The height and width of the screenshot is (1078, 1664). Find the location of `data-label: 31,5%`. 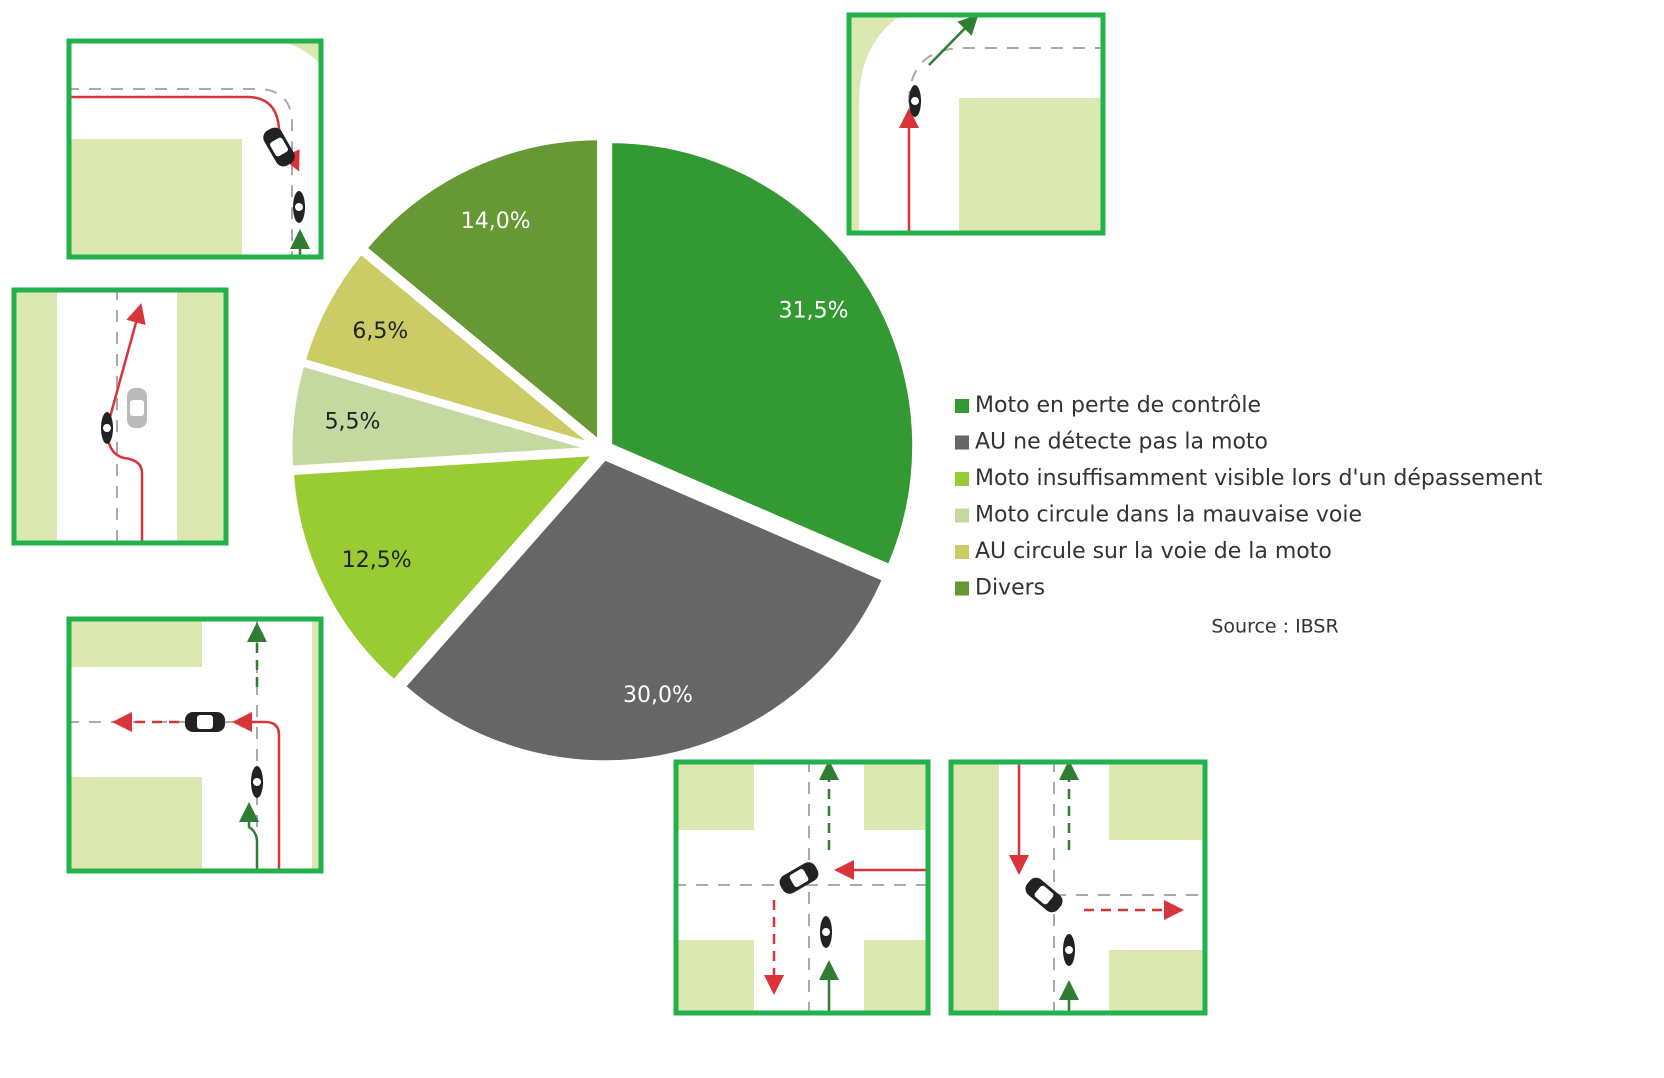

data-label: 31,5% is located at coordinates (814, 311).